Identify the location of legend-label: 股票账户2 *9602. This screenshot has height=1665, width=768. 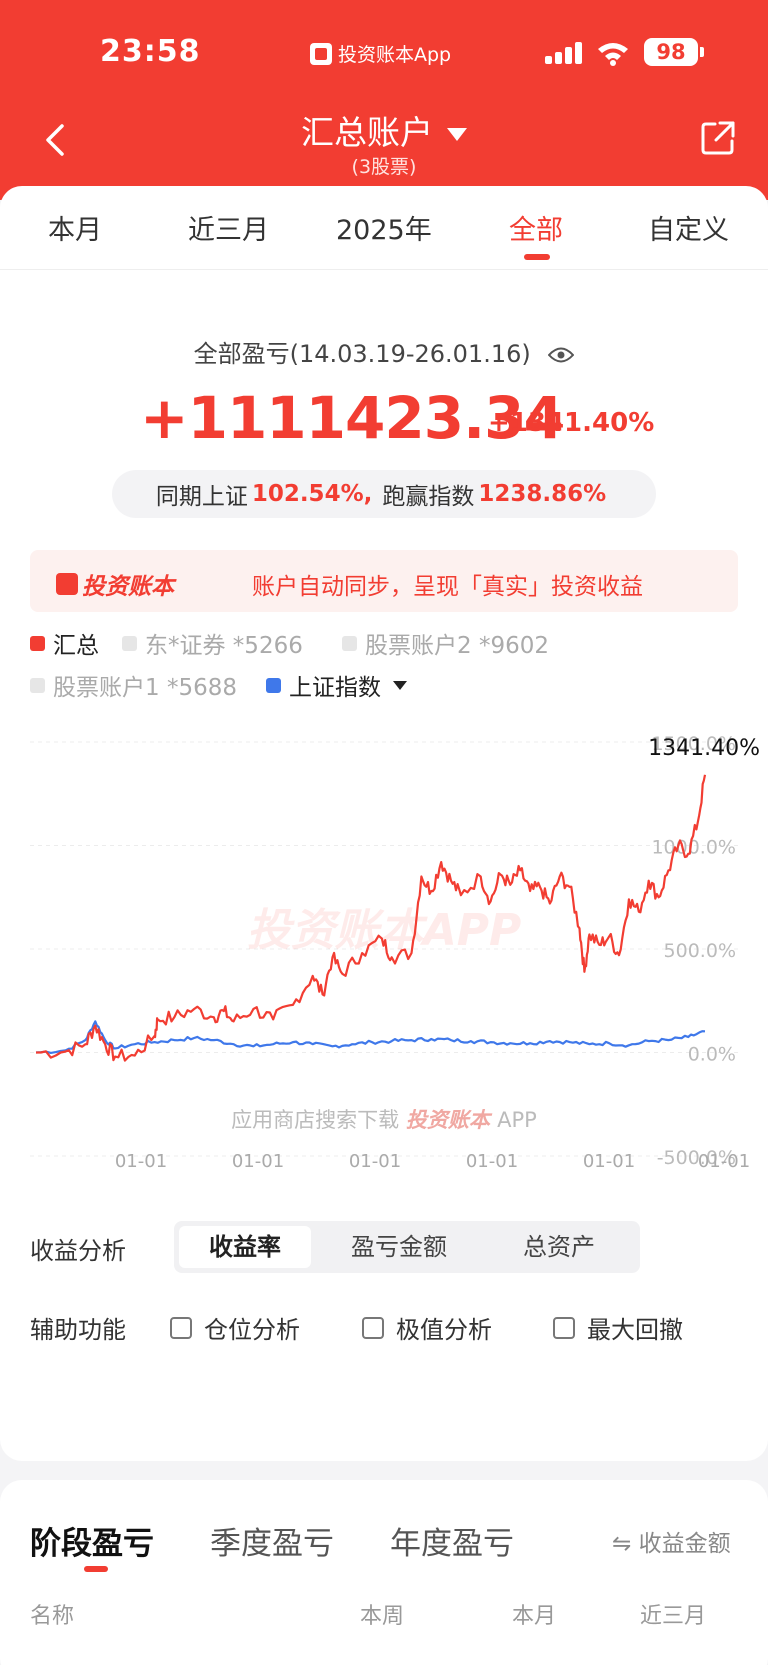
(457, 646).